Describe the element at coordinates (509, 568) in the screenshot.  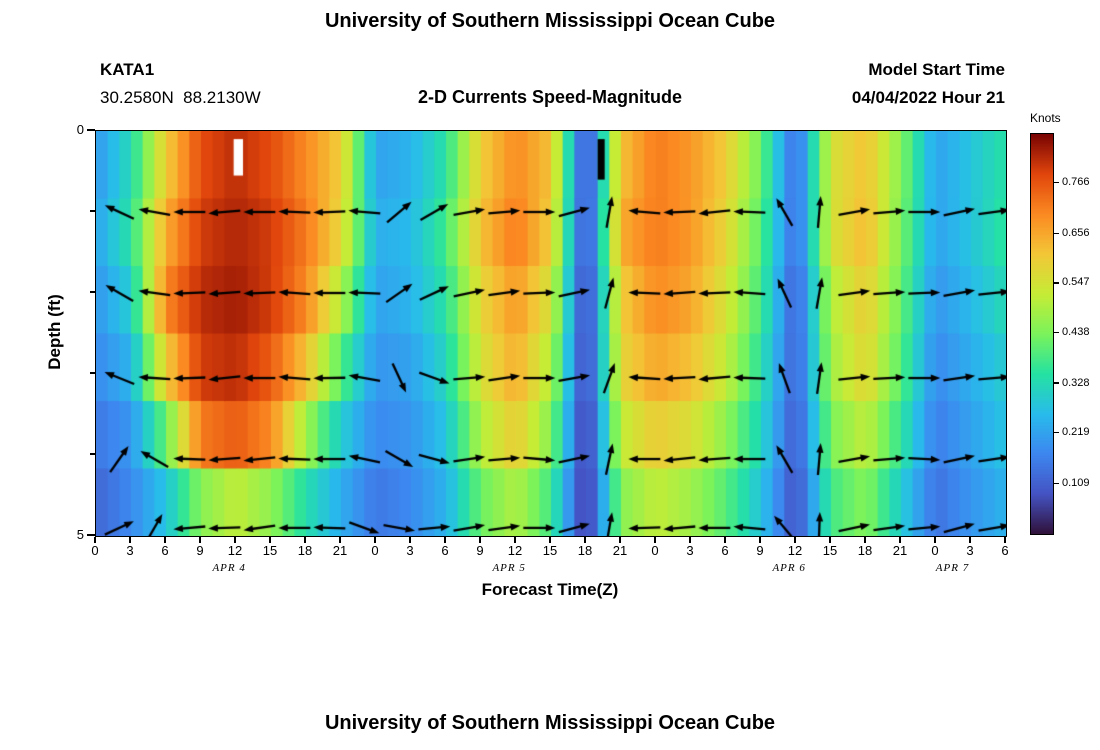
I see `x-axis-date-label: APR 5` at that location.